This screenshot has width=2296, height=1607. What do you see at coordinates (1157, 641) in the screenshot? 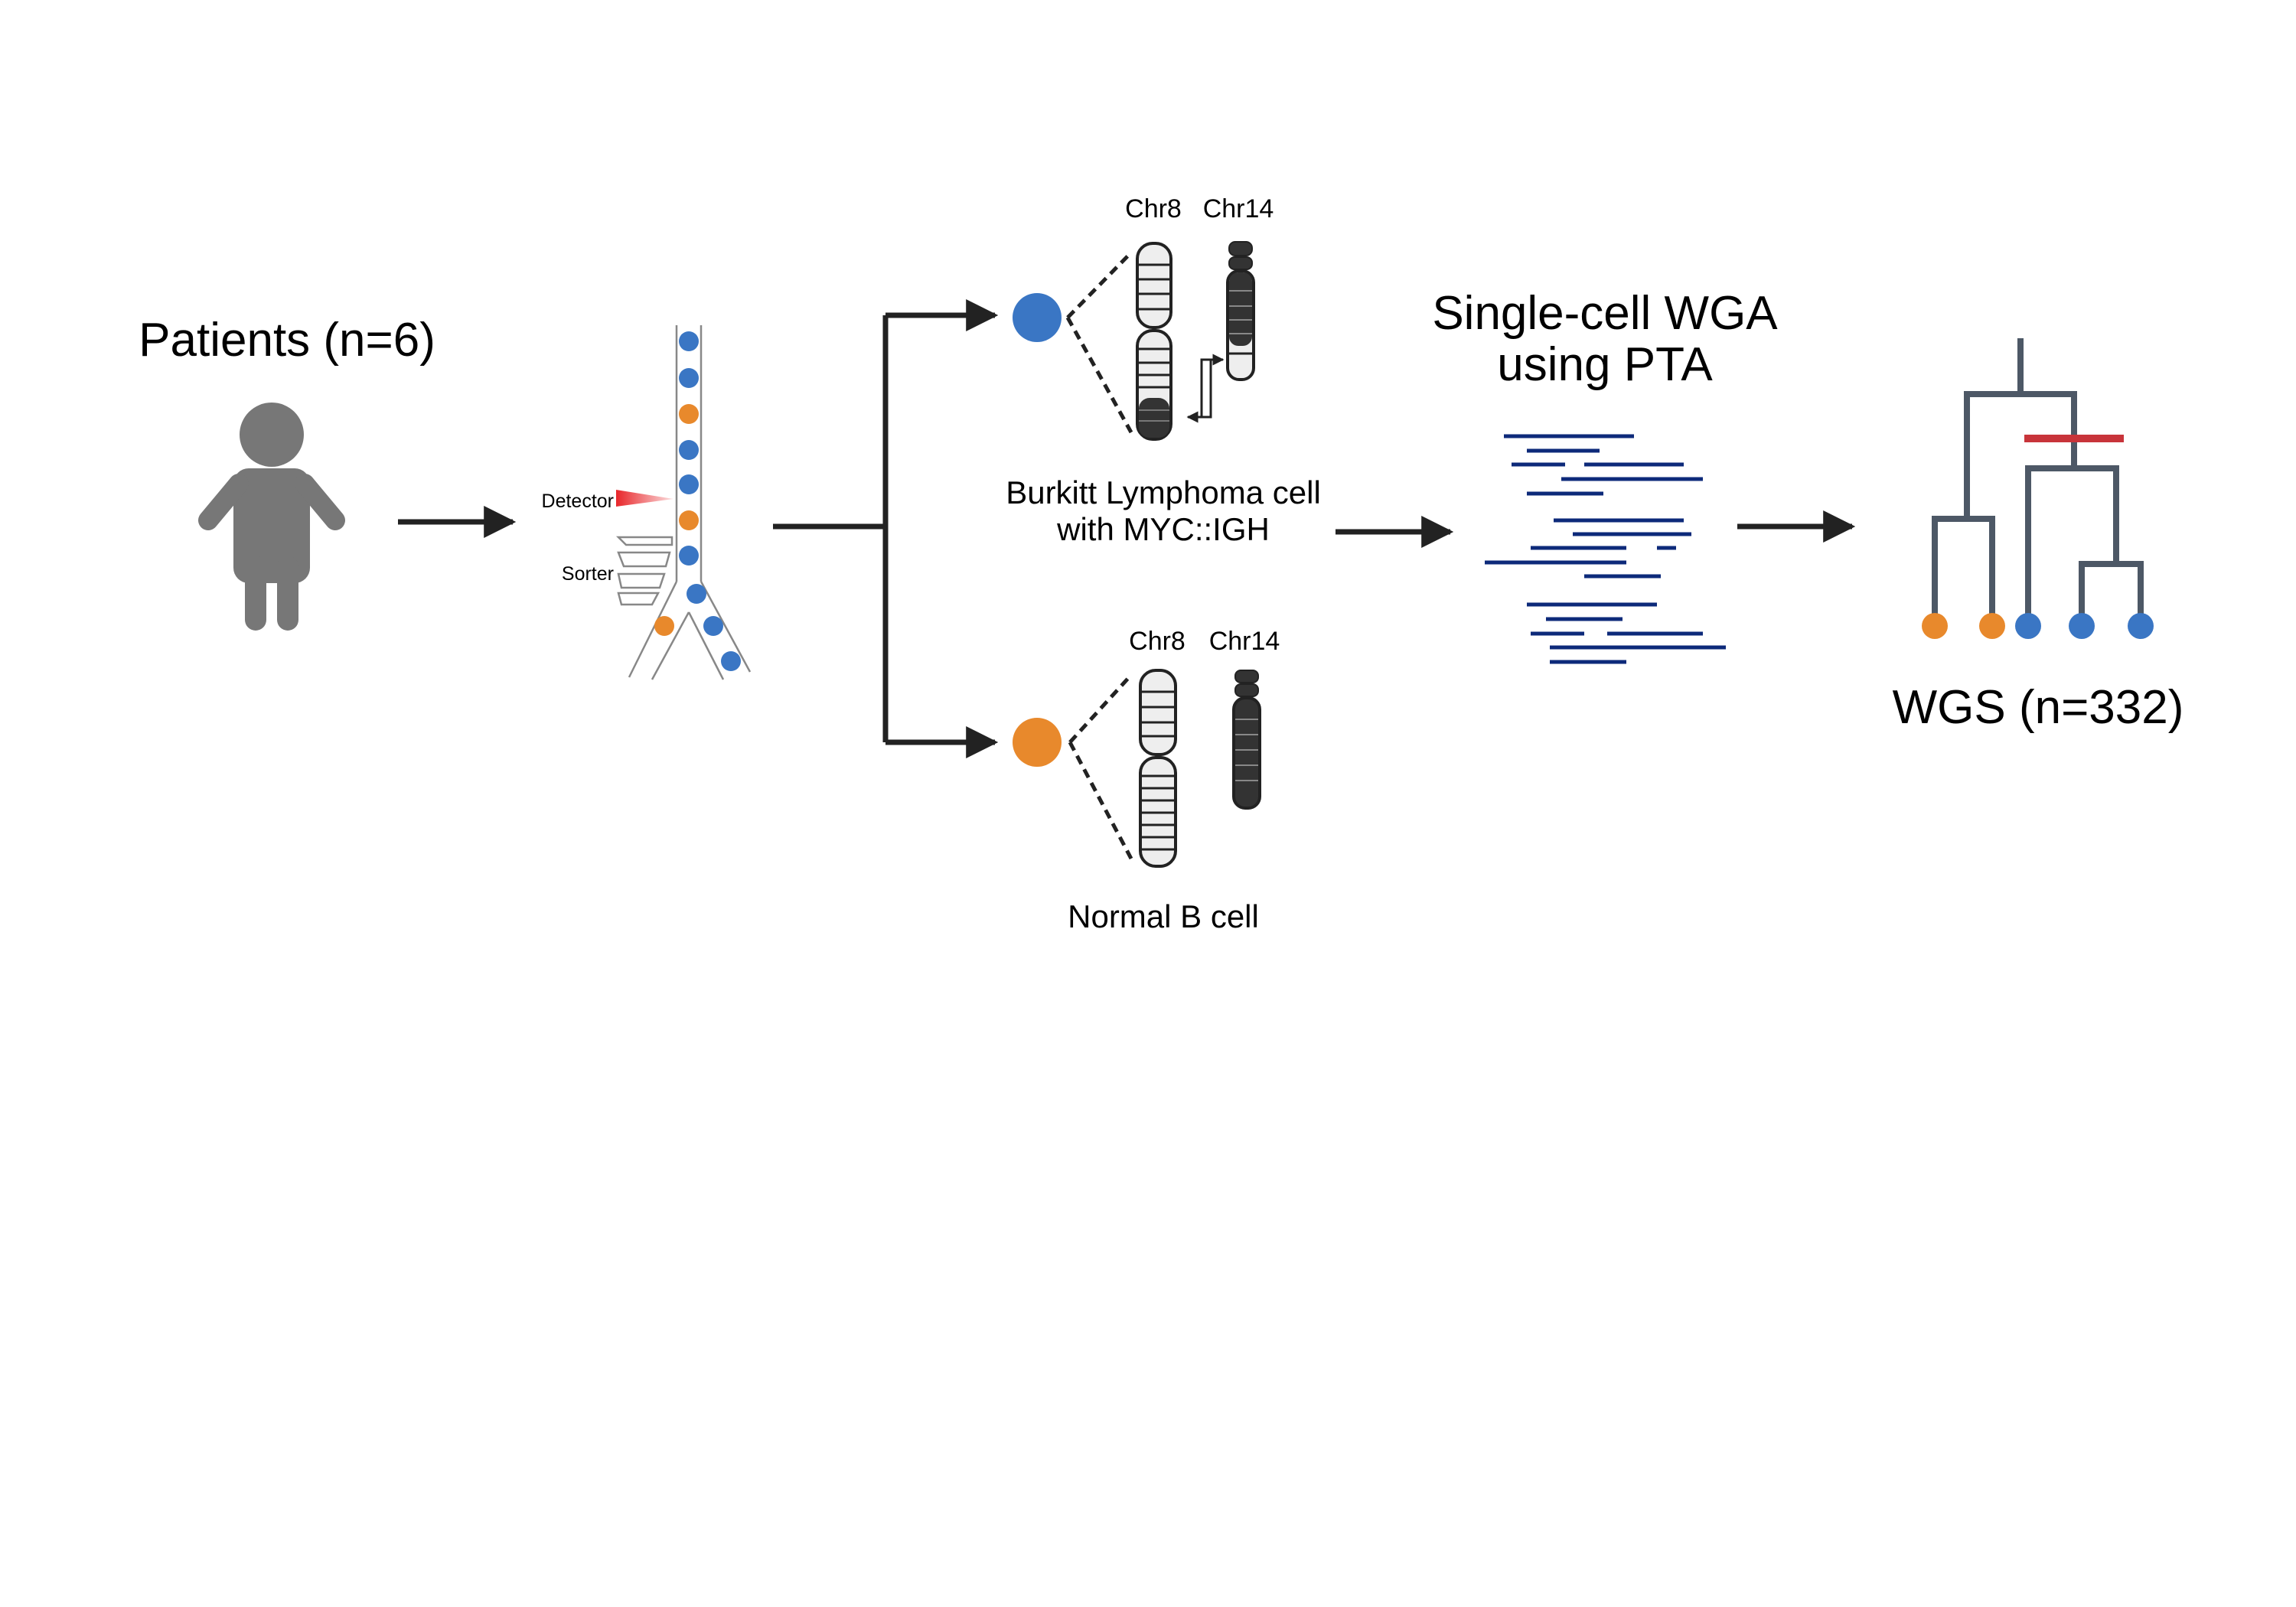
I see `chr8-label-bottom: Chr8` at bounding box center [1157, 641].